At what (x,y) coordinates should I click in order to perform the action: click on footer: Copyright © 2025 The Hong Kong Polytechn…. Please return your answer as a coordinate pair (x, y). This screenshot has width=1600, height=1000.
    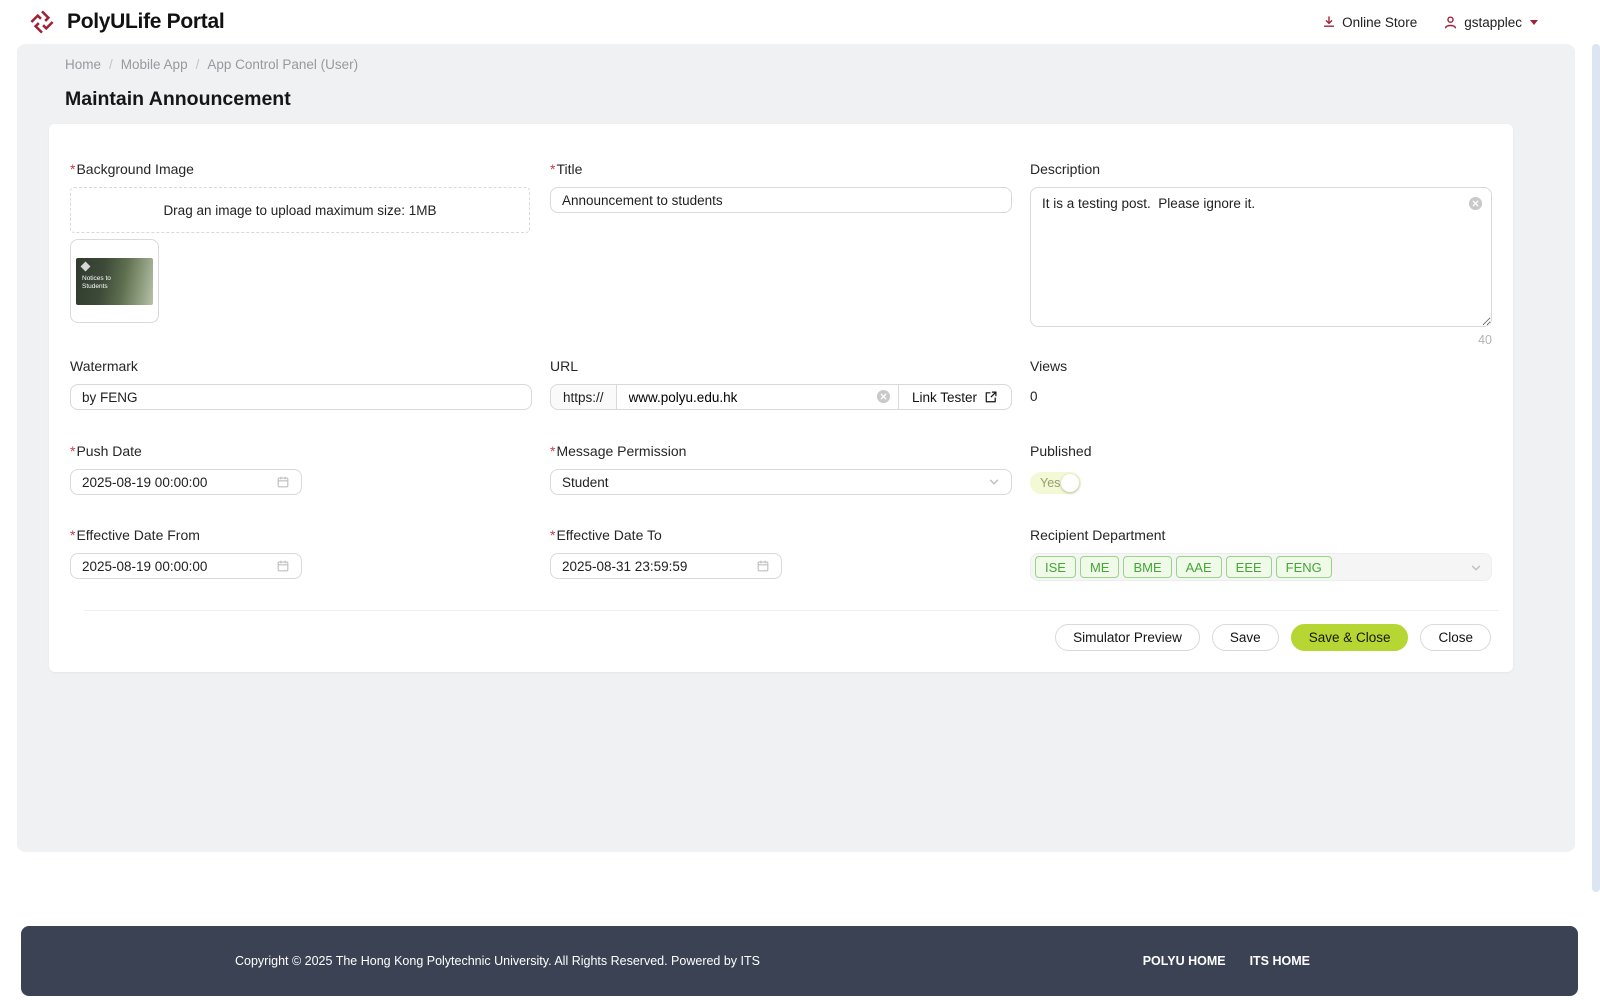
    Looking at the image, I should click on (799, 961).